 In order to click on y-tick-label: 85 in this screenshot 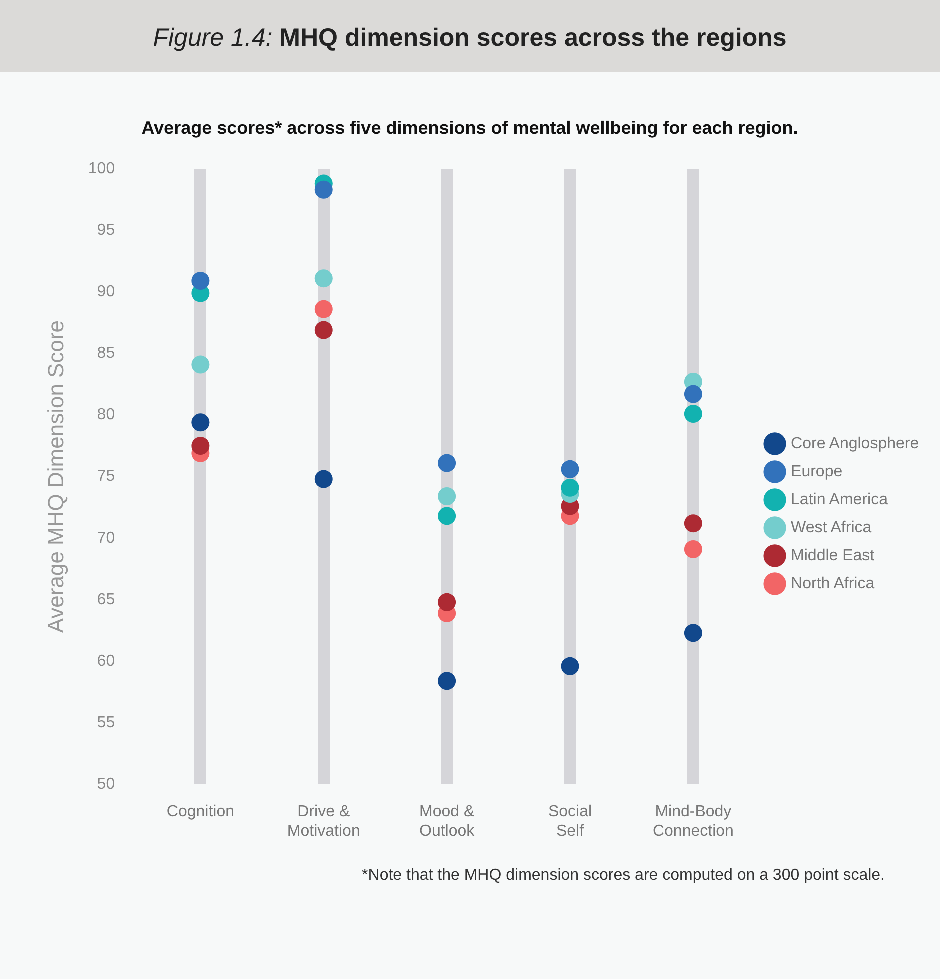, I will do `click(106, 353)`.